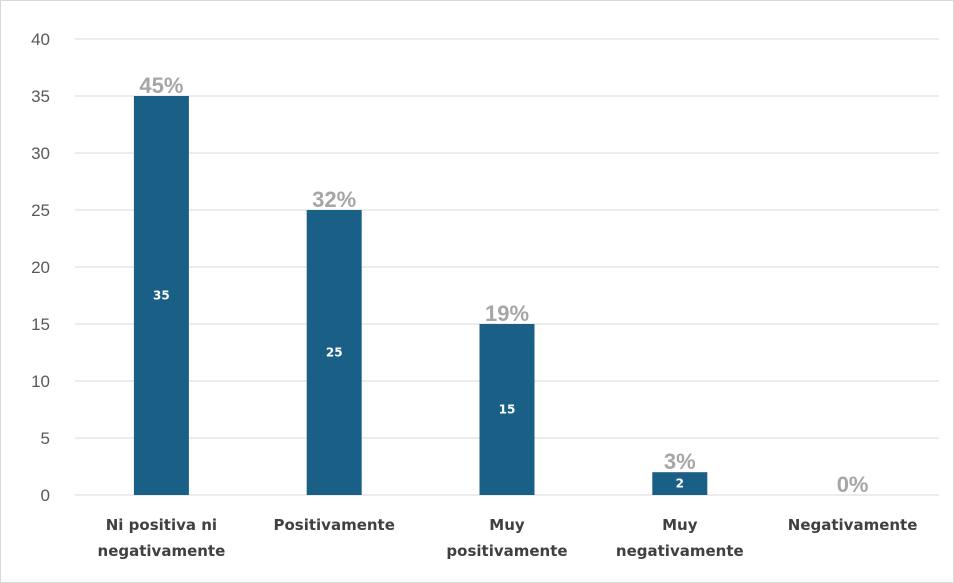 The width and height of the screenshot is (954, 583). What do you see at coordinates (333, 525) in the screenshot?
I see `x-category-label: Positivamente` at bounding box center [333, 525].